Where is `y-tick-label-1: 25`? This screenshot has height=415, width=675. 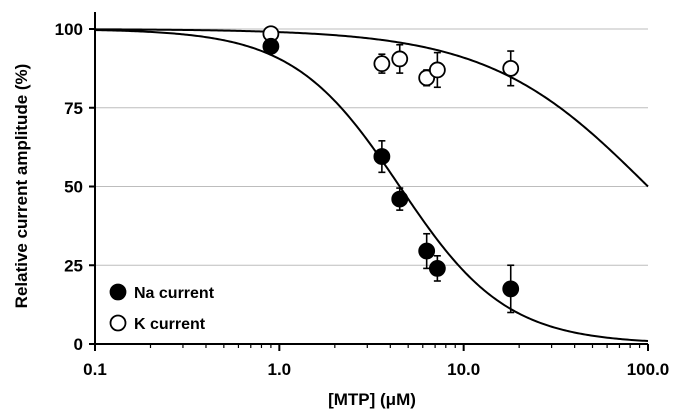
y-tick-label-1: 25 is located at coordinates (73, 265).